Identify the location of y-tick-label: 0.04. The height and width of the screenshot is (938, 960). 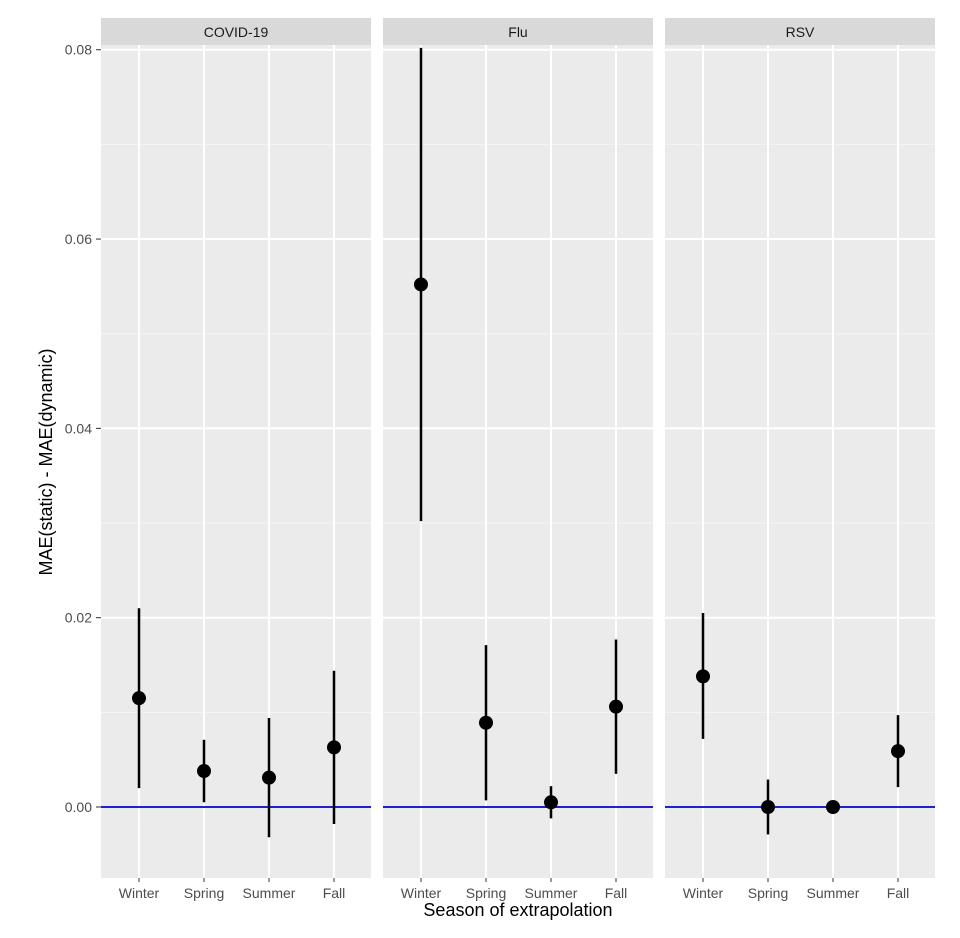
(78, 428).